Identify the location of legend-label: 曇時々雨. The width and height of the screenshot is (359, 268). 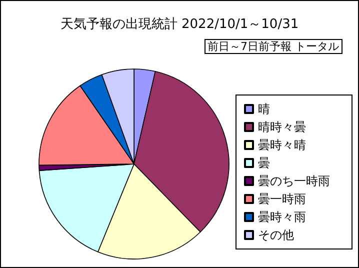
(282, 217).